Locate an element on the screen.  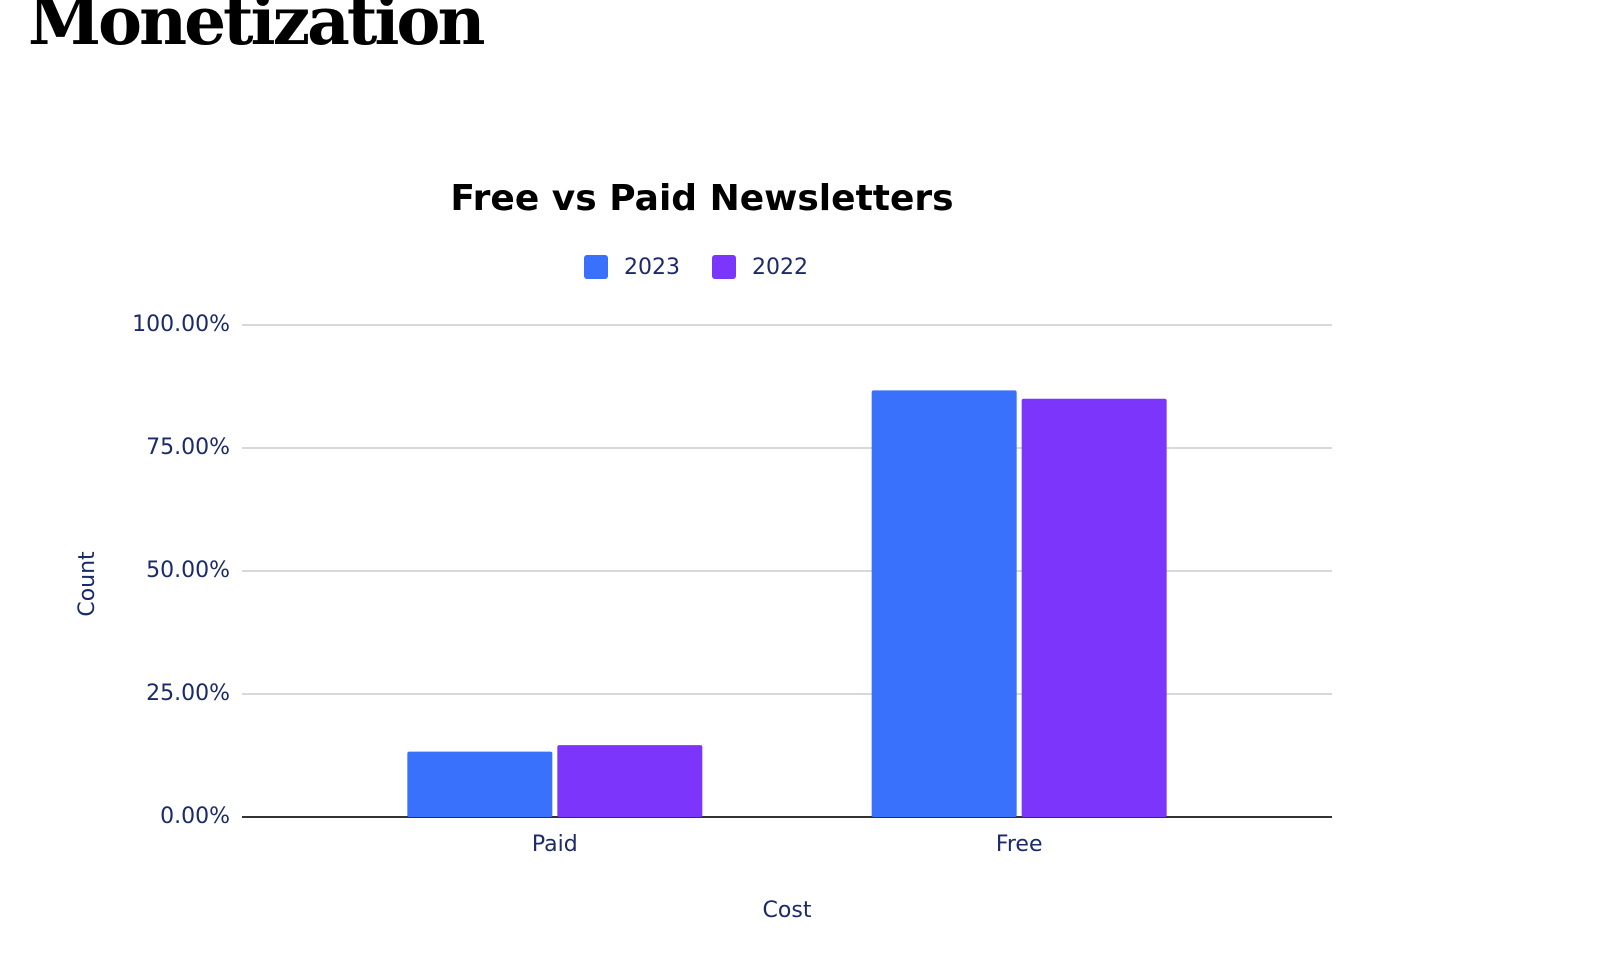
page-title: Monetization is located at coordinates (256, 30).